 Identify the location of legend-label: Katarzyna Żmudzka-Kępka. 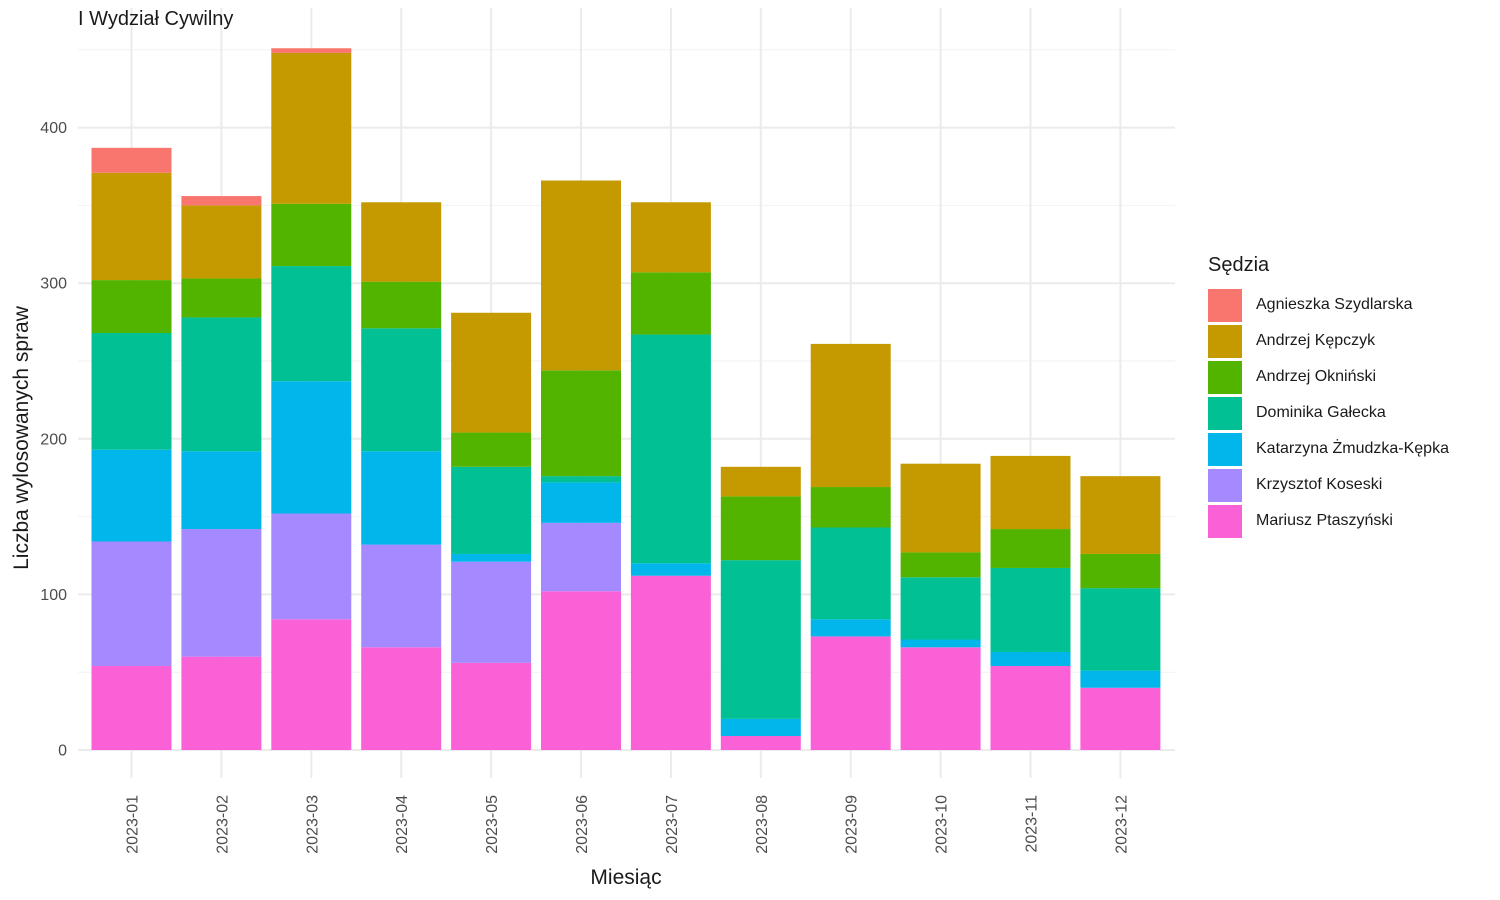
(1352, 448).